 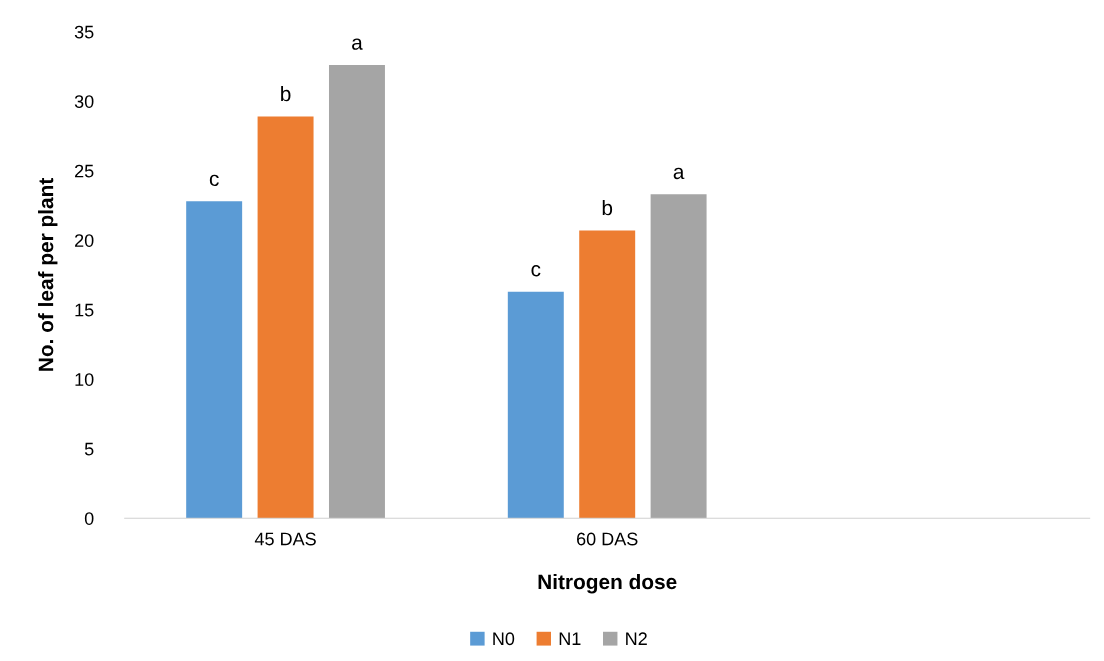 I want to click on legend-label: N2, so click(x=636, y=638).